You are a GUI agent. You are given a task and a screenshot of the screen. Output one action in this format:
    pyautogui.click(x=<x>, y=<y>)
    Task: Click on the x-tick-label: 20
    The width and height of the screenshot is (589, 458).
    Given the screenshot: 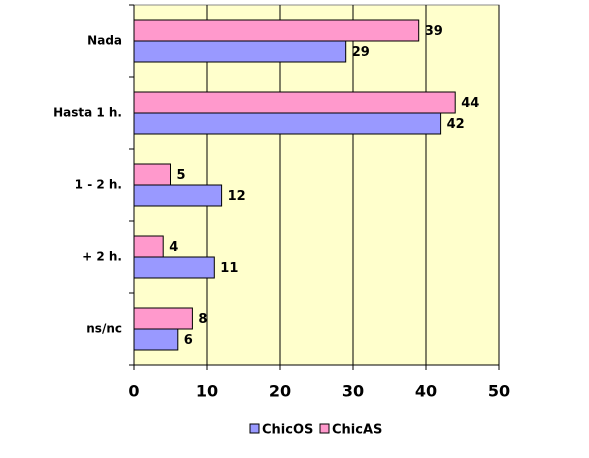 What is the action you would take?
    pyautogui.click(x=280, y=391)
    